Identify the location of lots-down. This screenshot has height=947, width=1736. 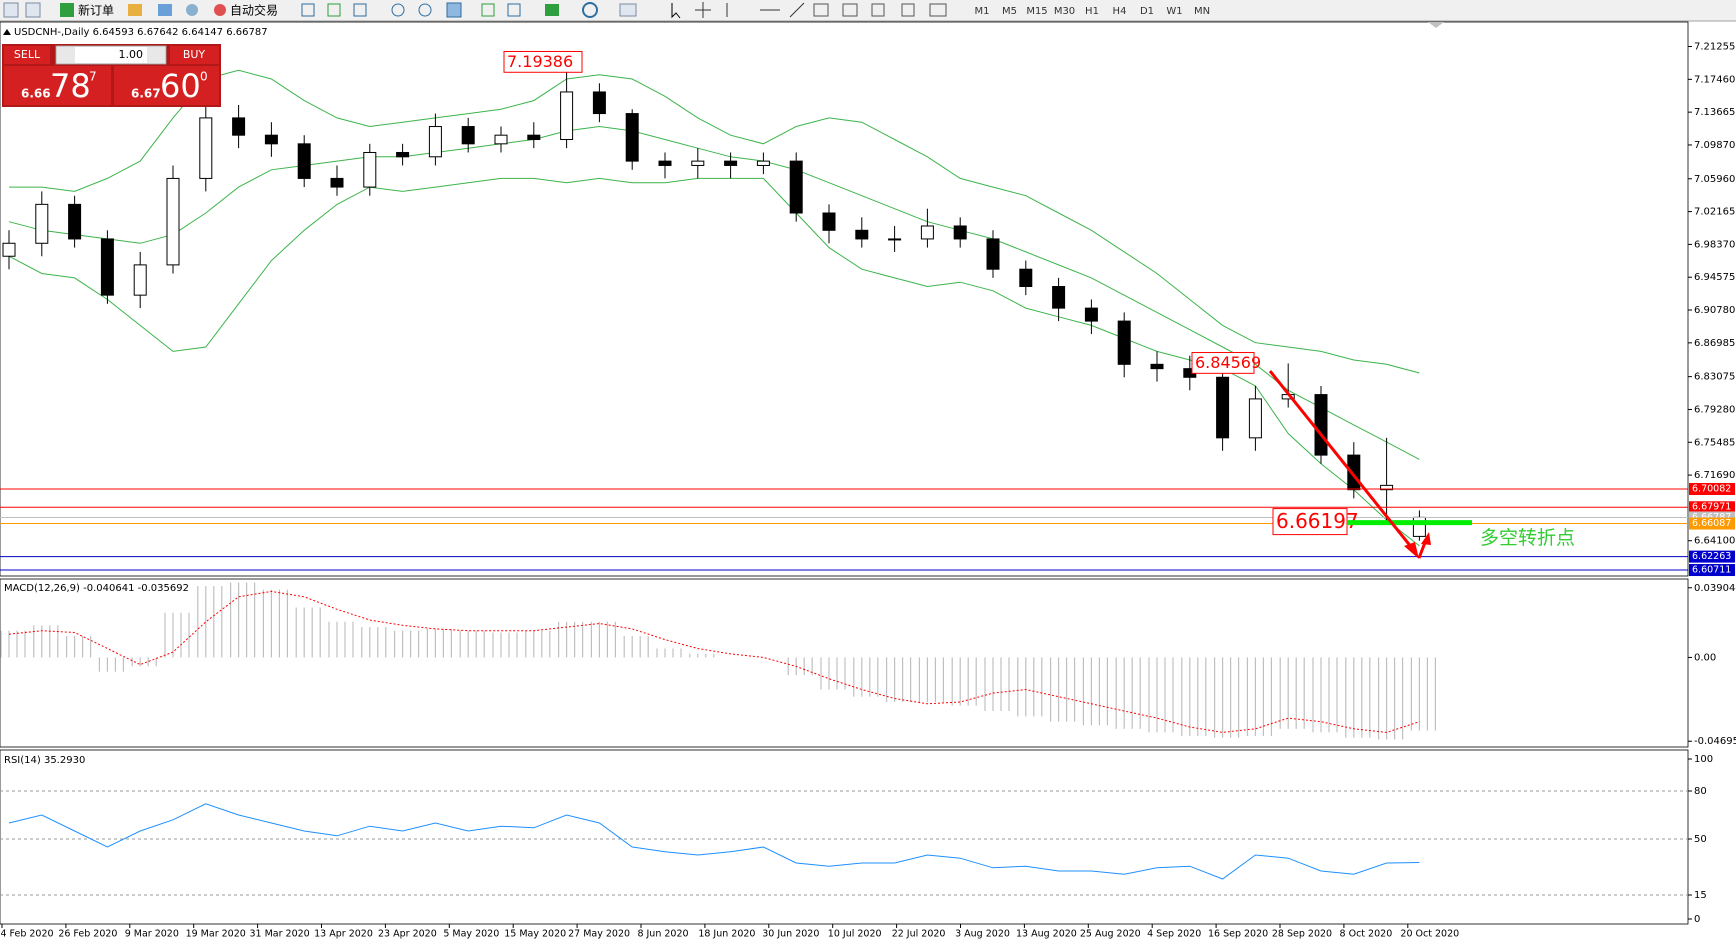
(66, 55).